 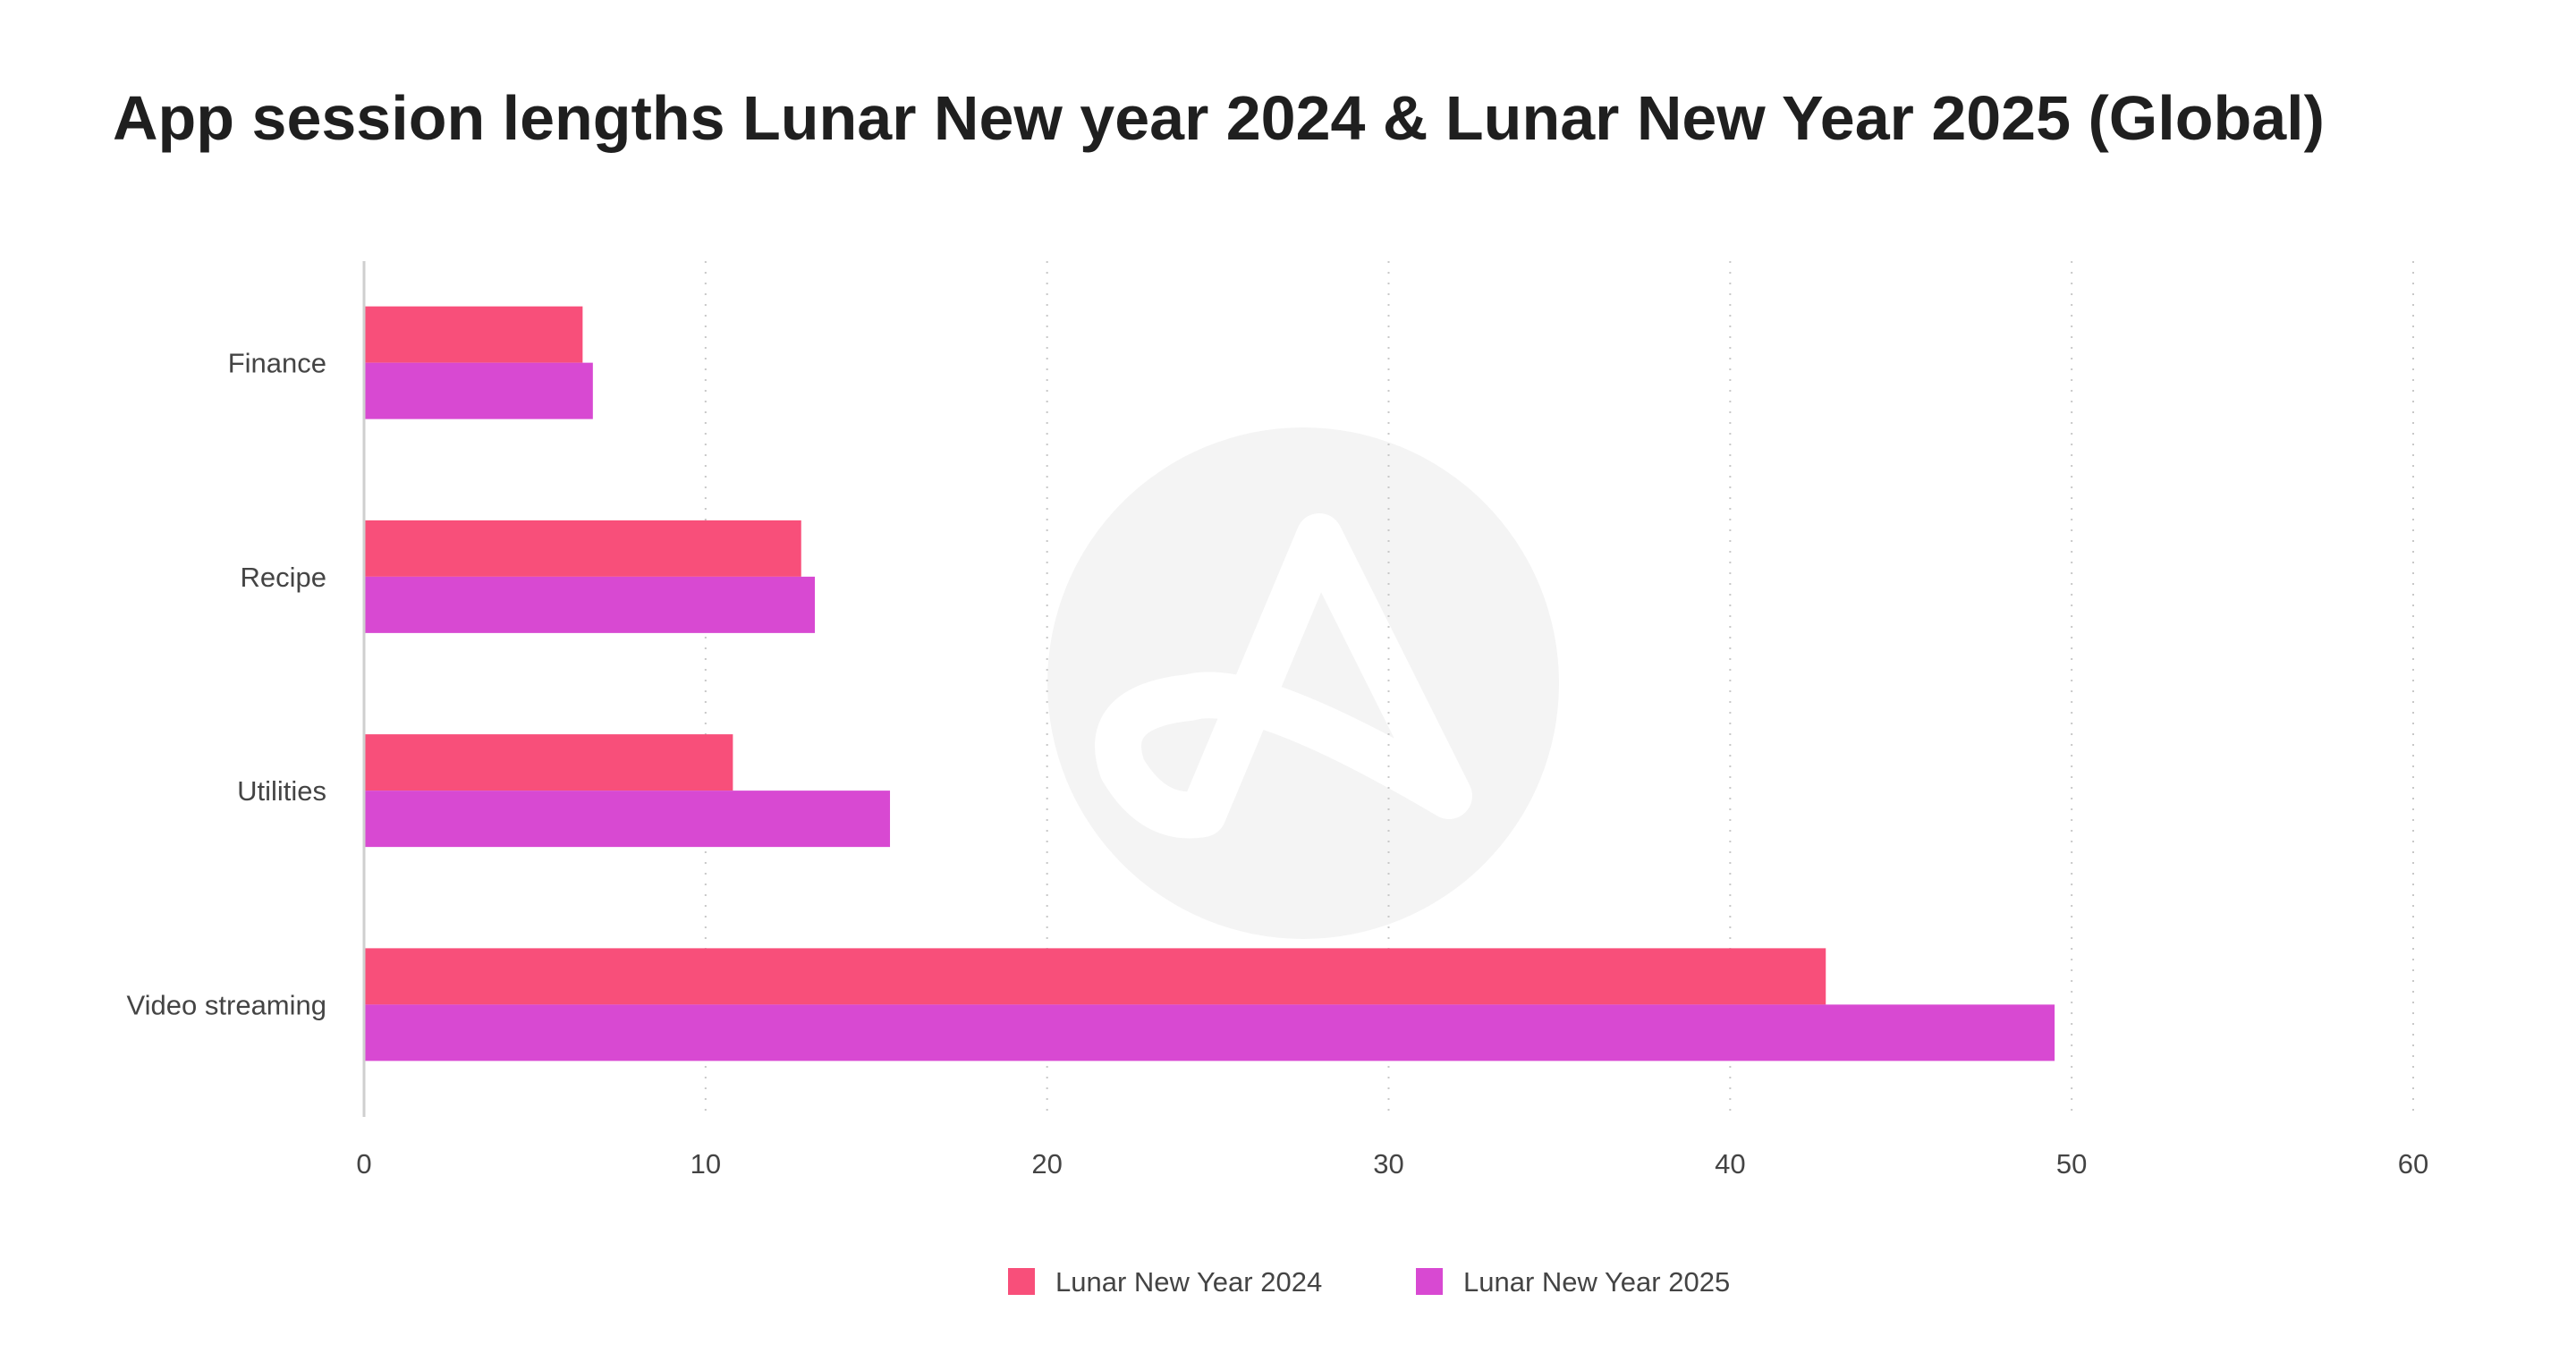 I want to click on category-label: Finance, so click(x=277, y=363).